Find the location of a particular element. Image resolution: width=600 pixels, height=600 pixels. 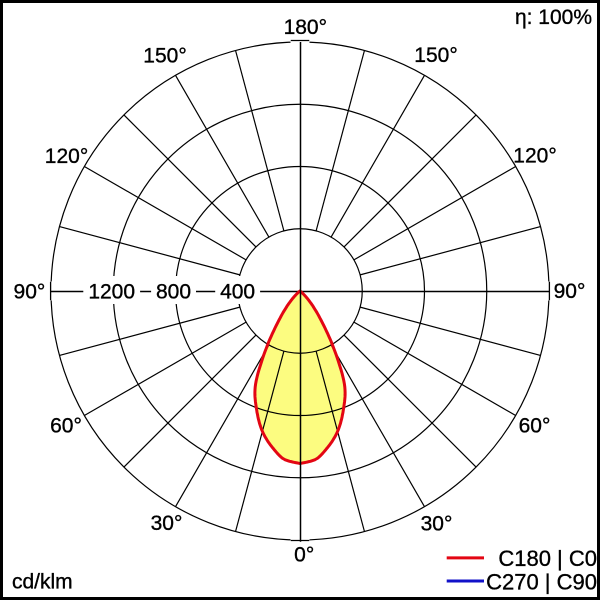

svg-text: cd/klm is located at coordinates (42, 582).